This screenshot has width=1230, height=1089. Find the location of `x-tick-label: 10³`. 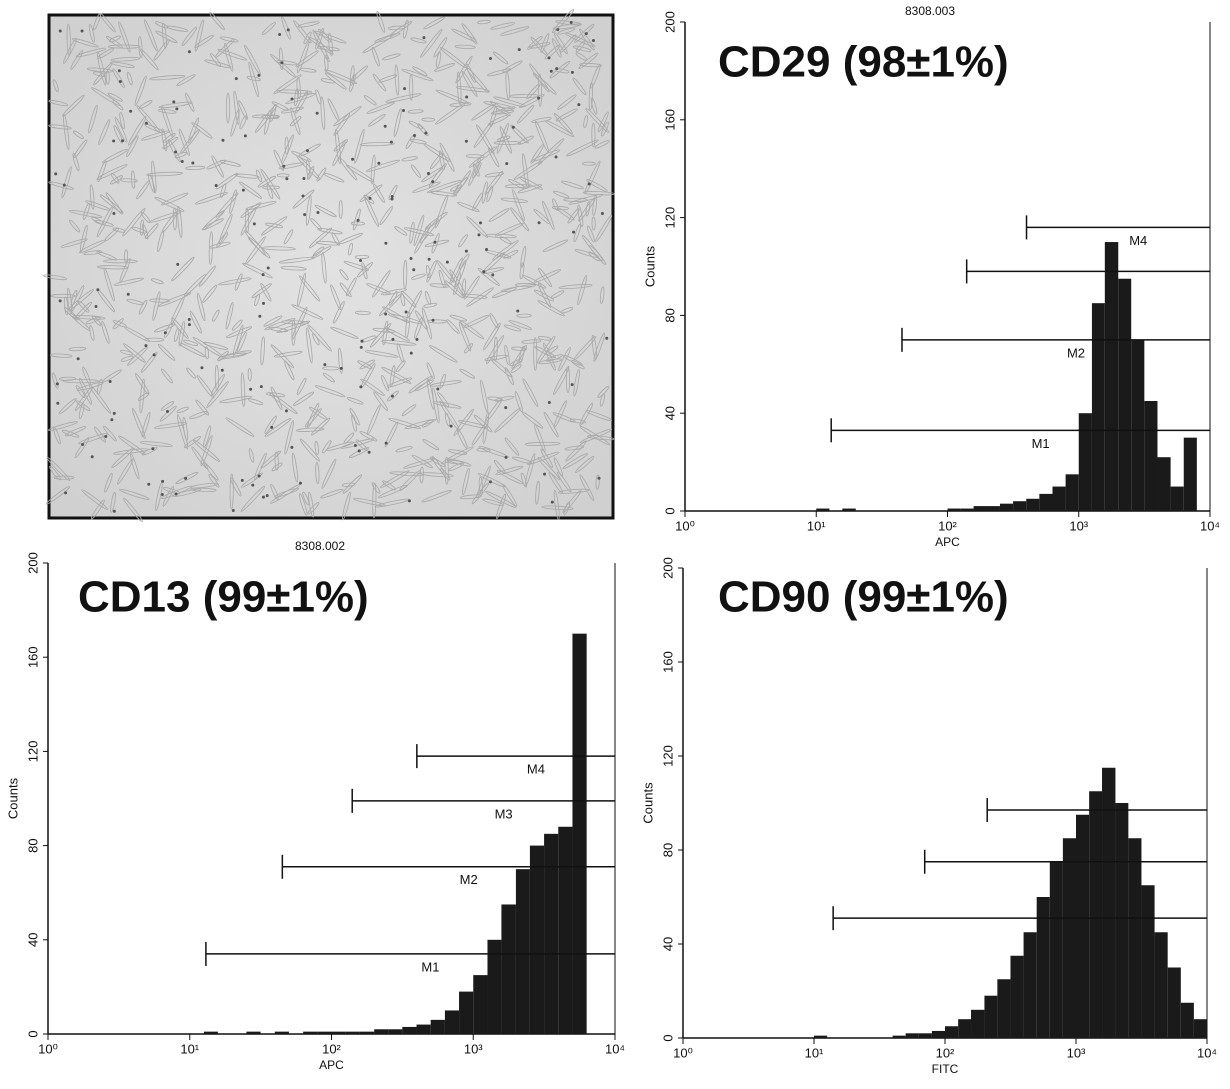

x-tick-label: 10³ is located at coordinates (1078, 525).